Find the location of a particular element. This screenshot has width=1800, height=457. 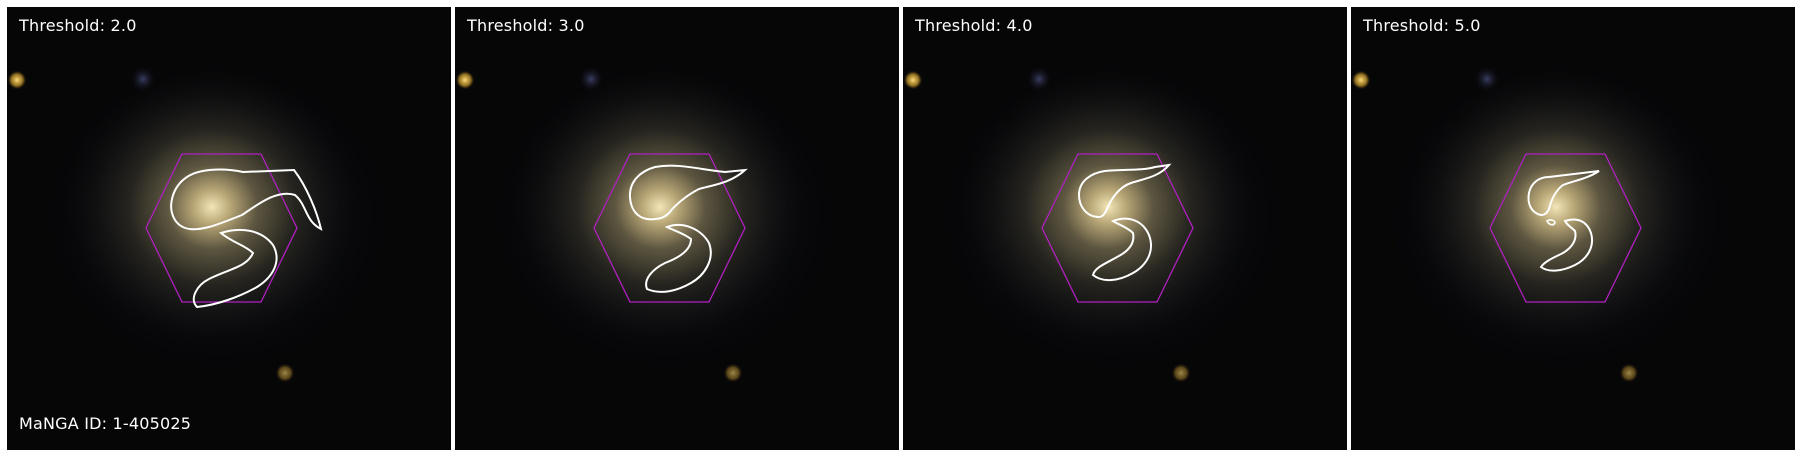

threshold-label: Threshold: 2.0 is located at coordinates (78, 25).